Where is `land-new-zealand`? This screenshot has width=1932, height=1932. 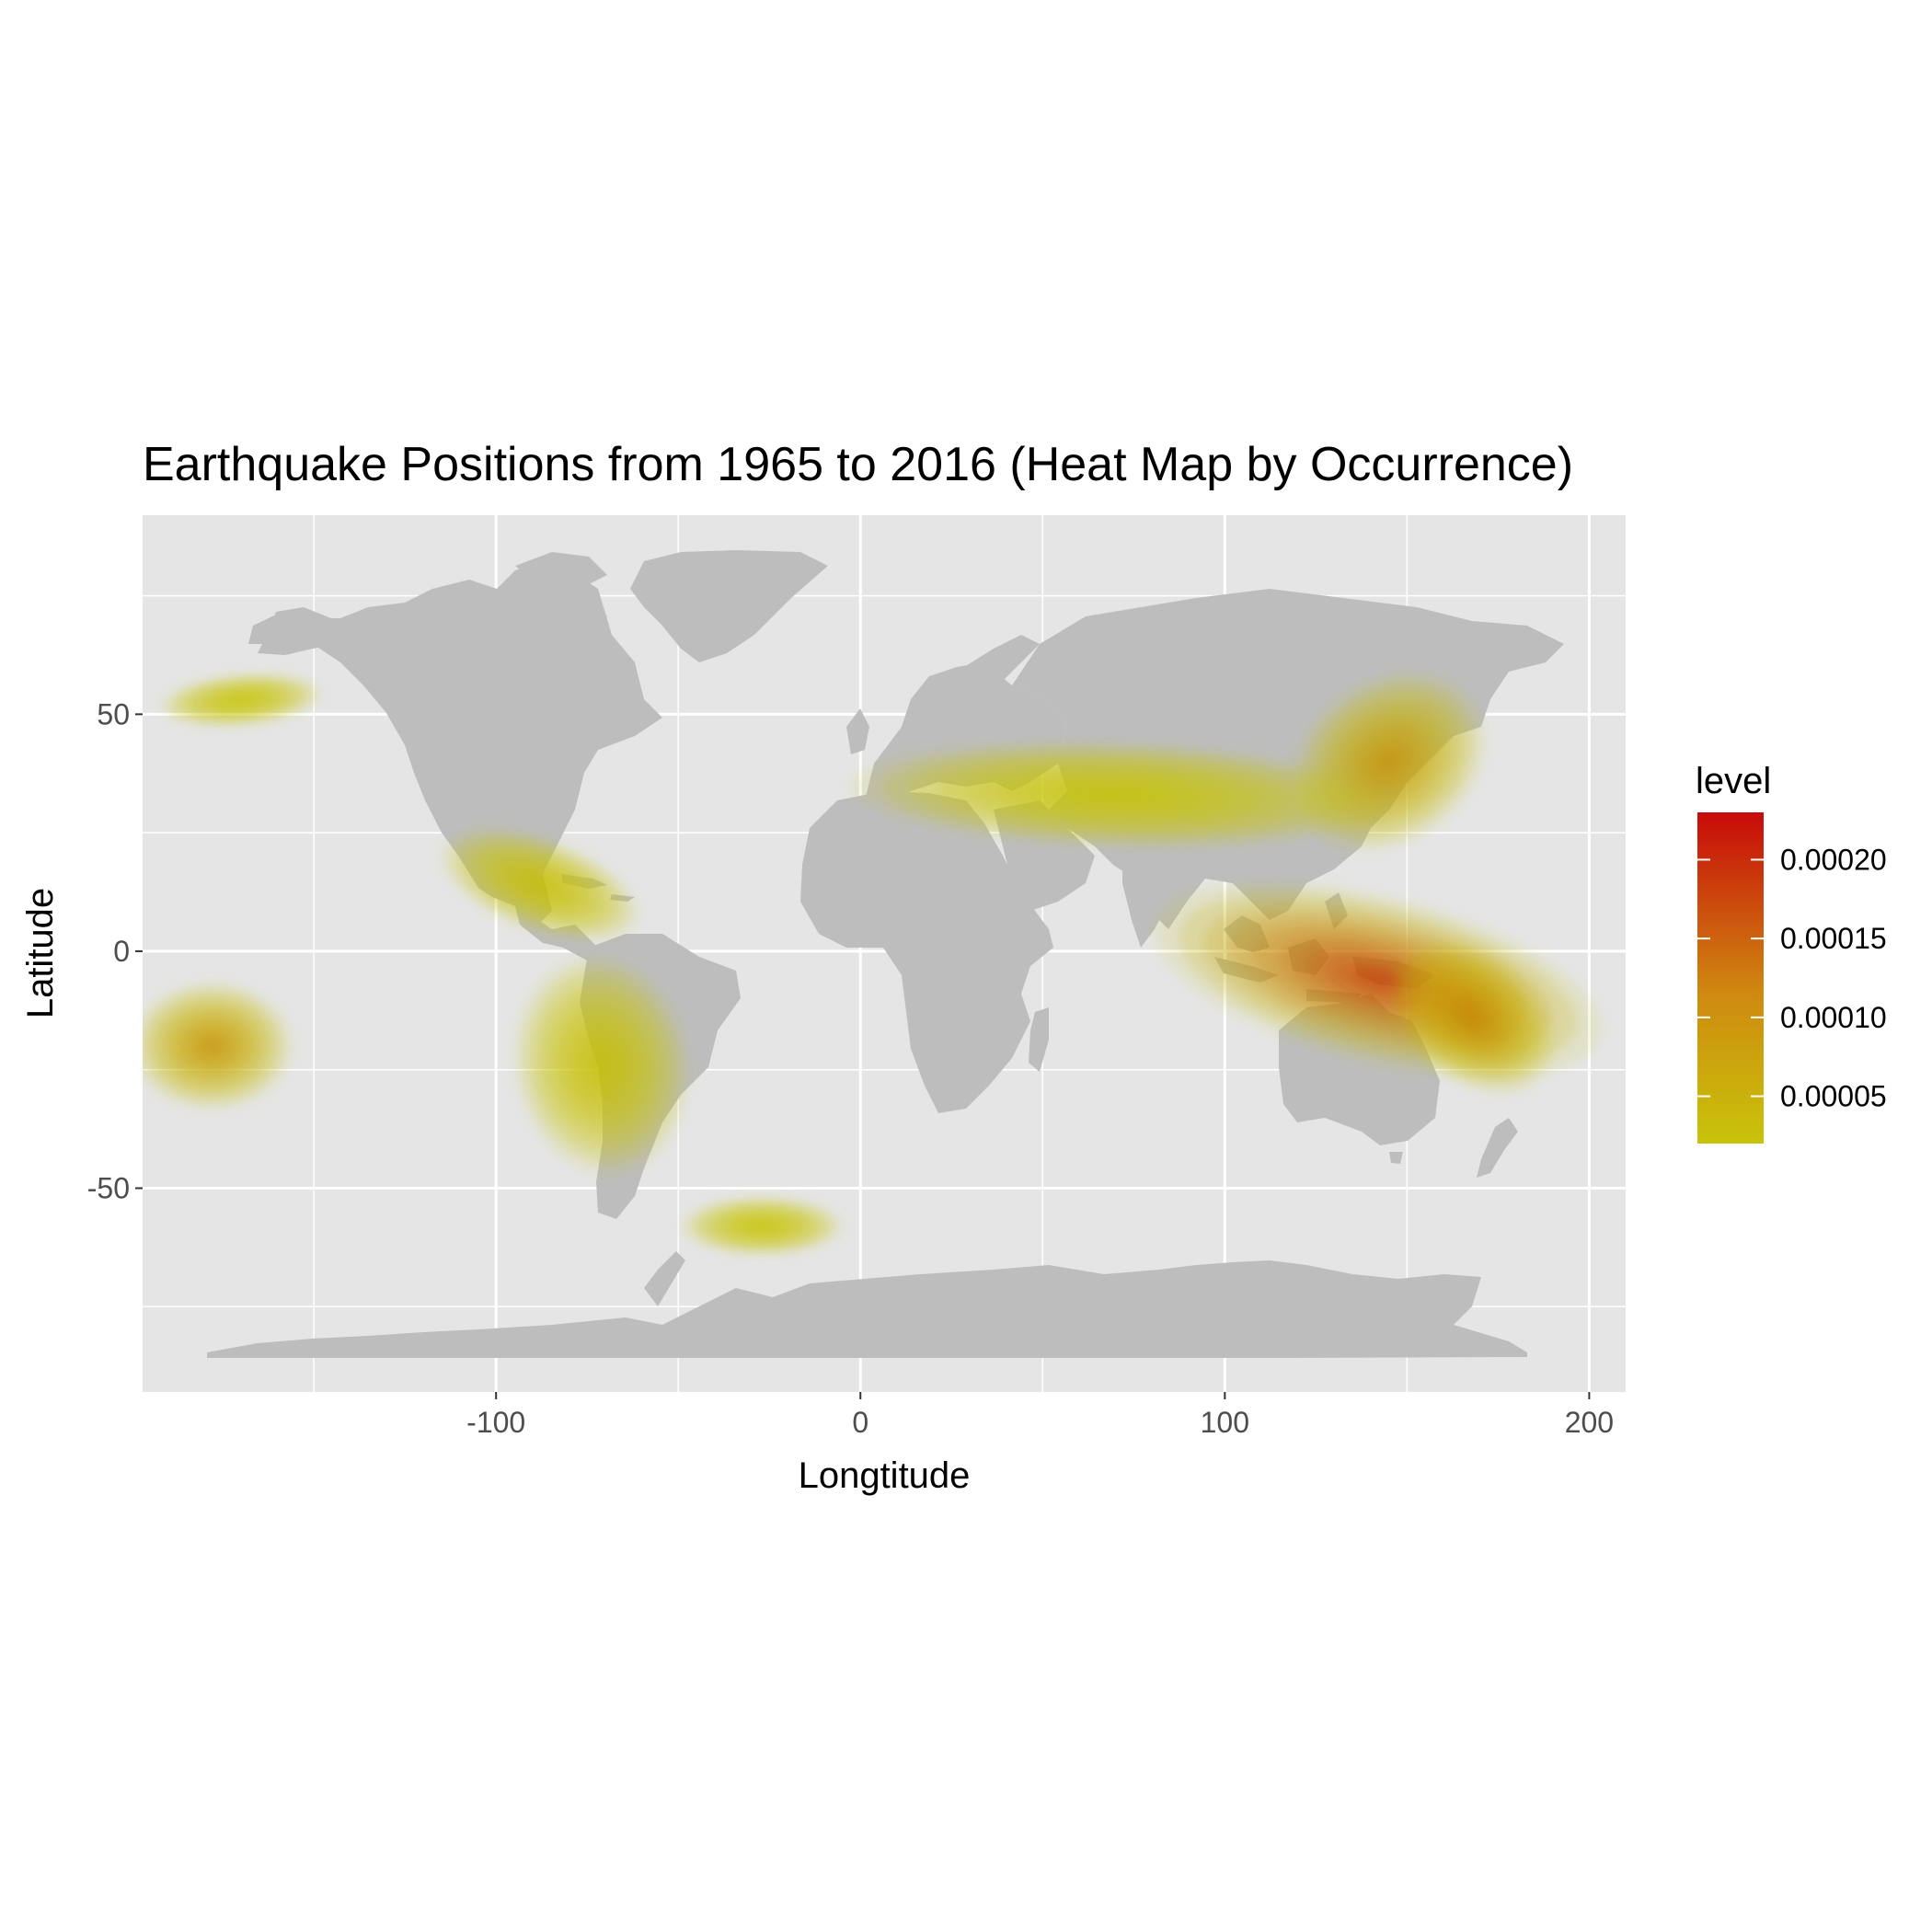 land-new-zealand is located at coordinates (1497, 1148).